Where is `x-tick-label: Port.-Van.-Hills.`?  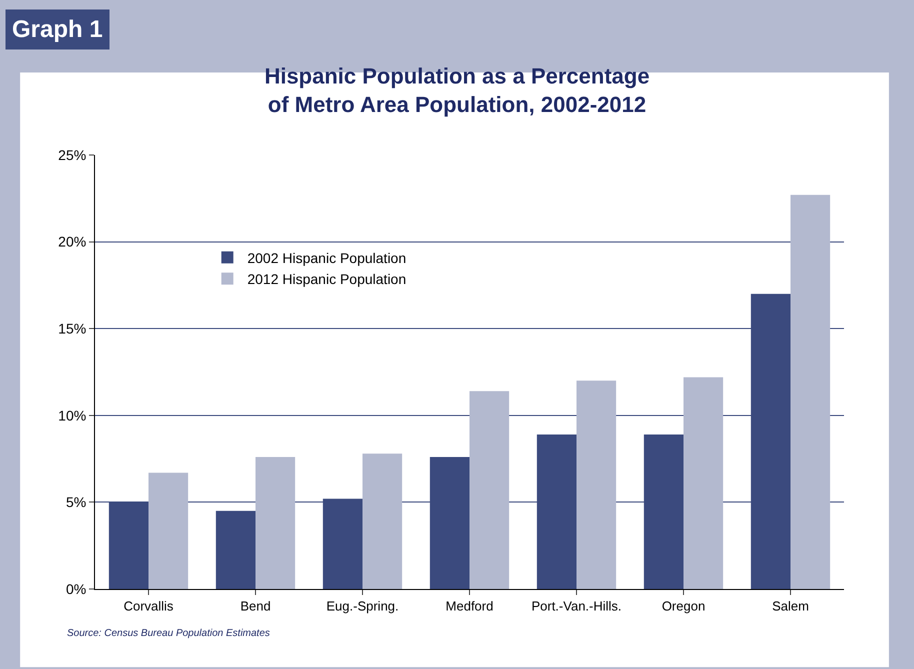 x-tick-label: Port.-Van.-Hills. is located at coordinates (576, 606).